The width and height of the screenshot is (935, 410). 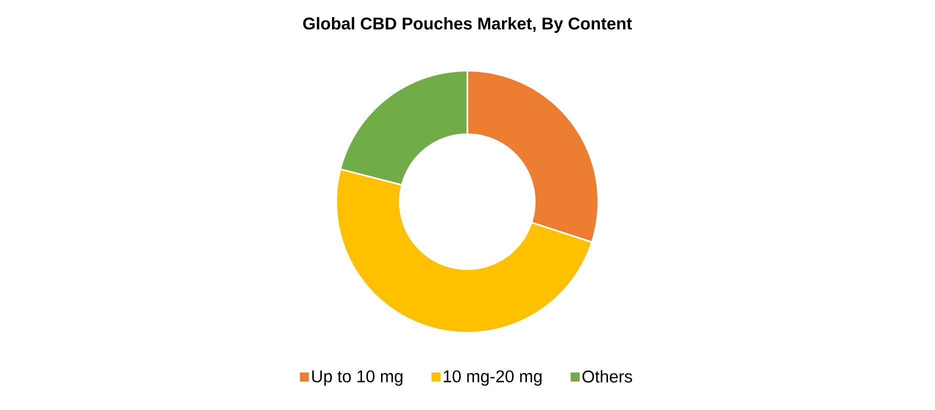 What do you see at coordinates (607, 376) in the screenshot?
I see `legend-label: Others` at bounding box center [607, 376].